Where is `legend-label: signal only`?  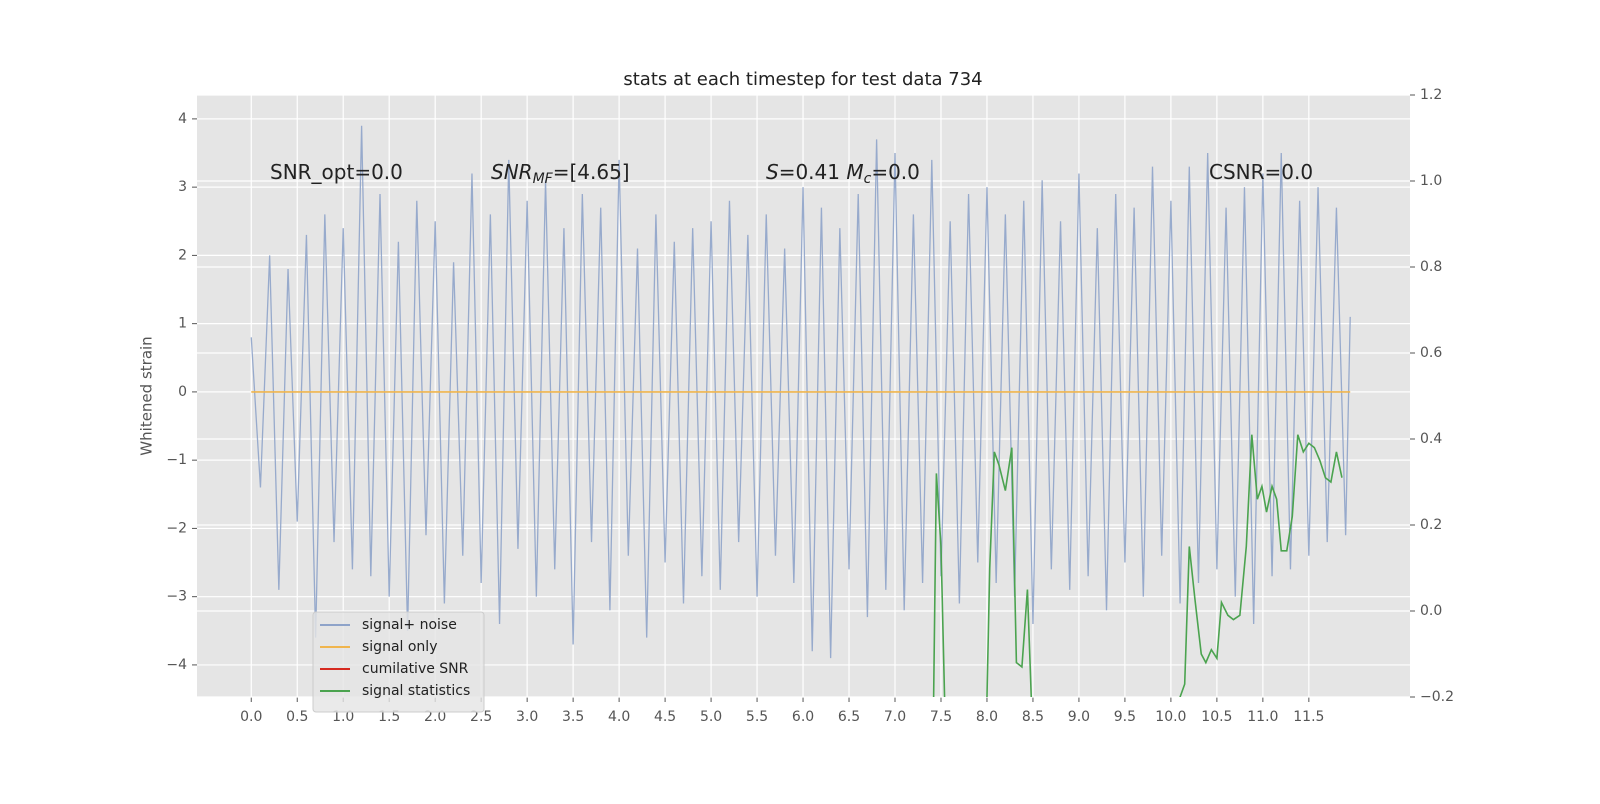
legend-label: signal only is located at coordinates (399, 647).